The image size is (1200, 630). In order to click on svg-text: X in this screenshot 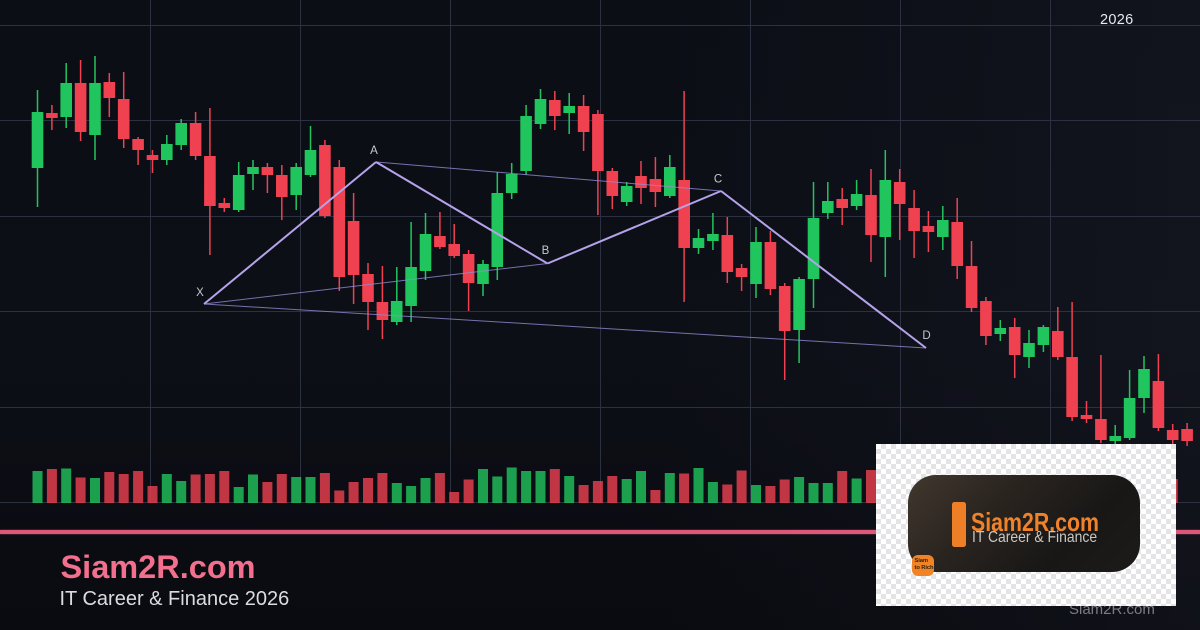, I will do `click(200, 293)`.